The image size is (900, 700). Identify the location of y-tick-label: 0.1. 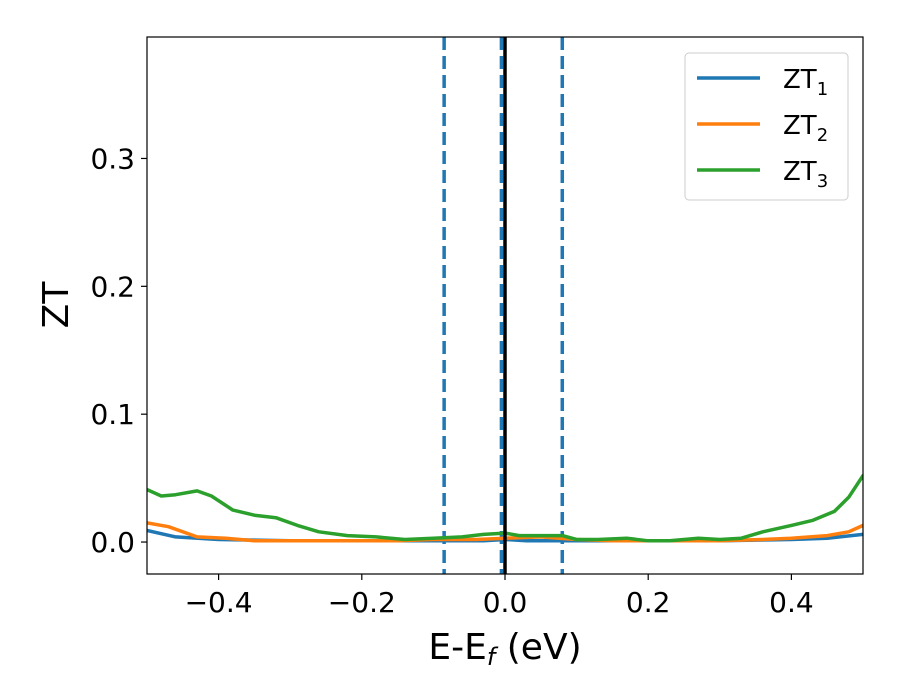
(112, 414).